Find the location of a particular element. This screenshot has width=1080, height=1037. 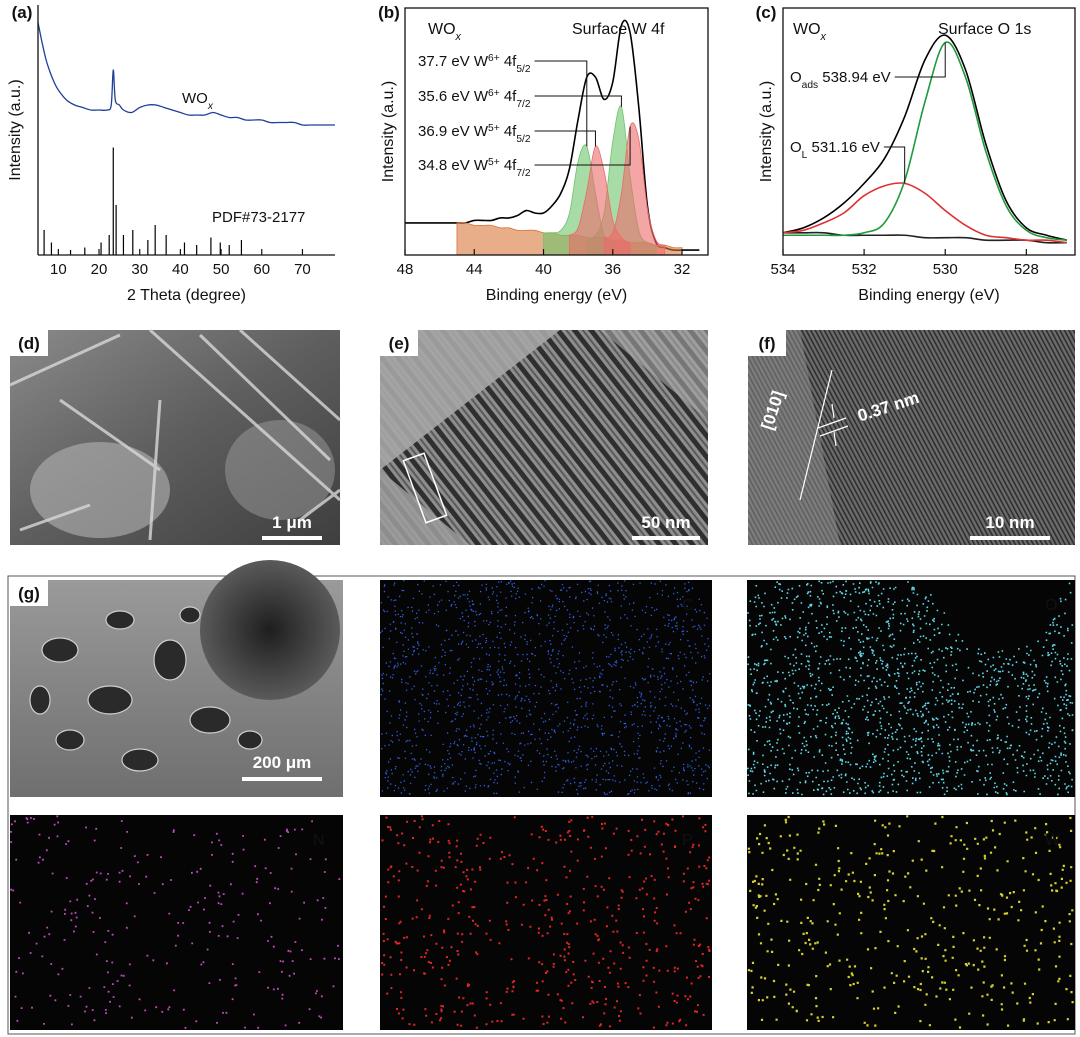

panel-label: (d) is located at coordinates (29, 343).